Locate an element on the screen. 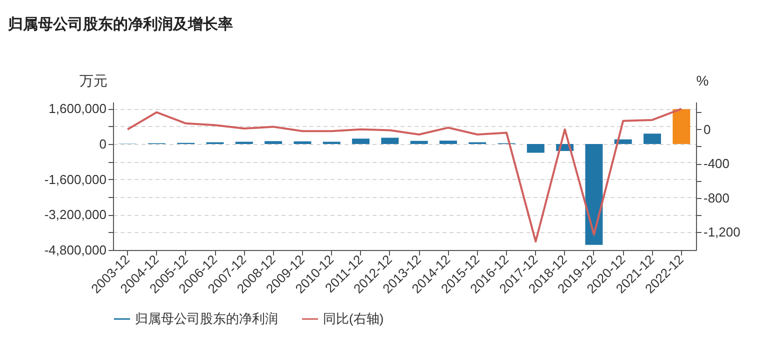 Image resolution: width=776 pixels, height=344 pixels. y2-tick-label: -1,200 is located at coordinates (722, 232).